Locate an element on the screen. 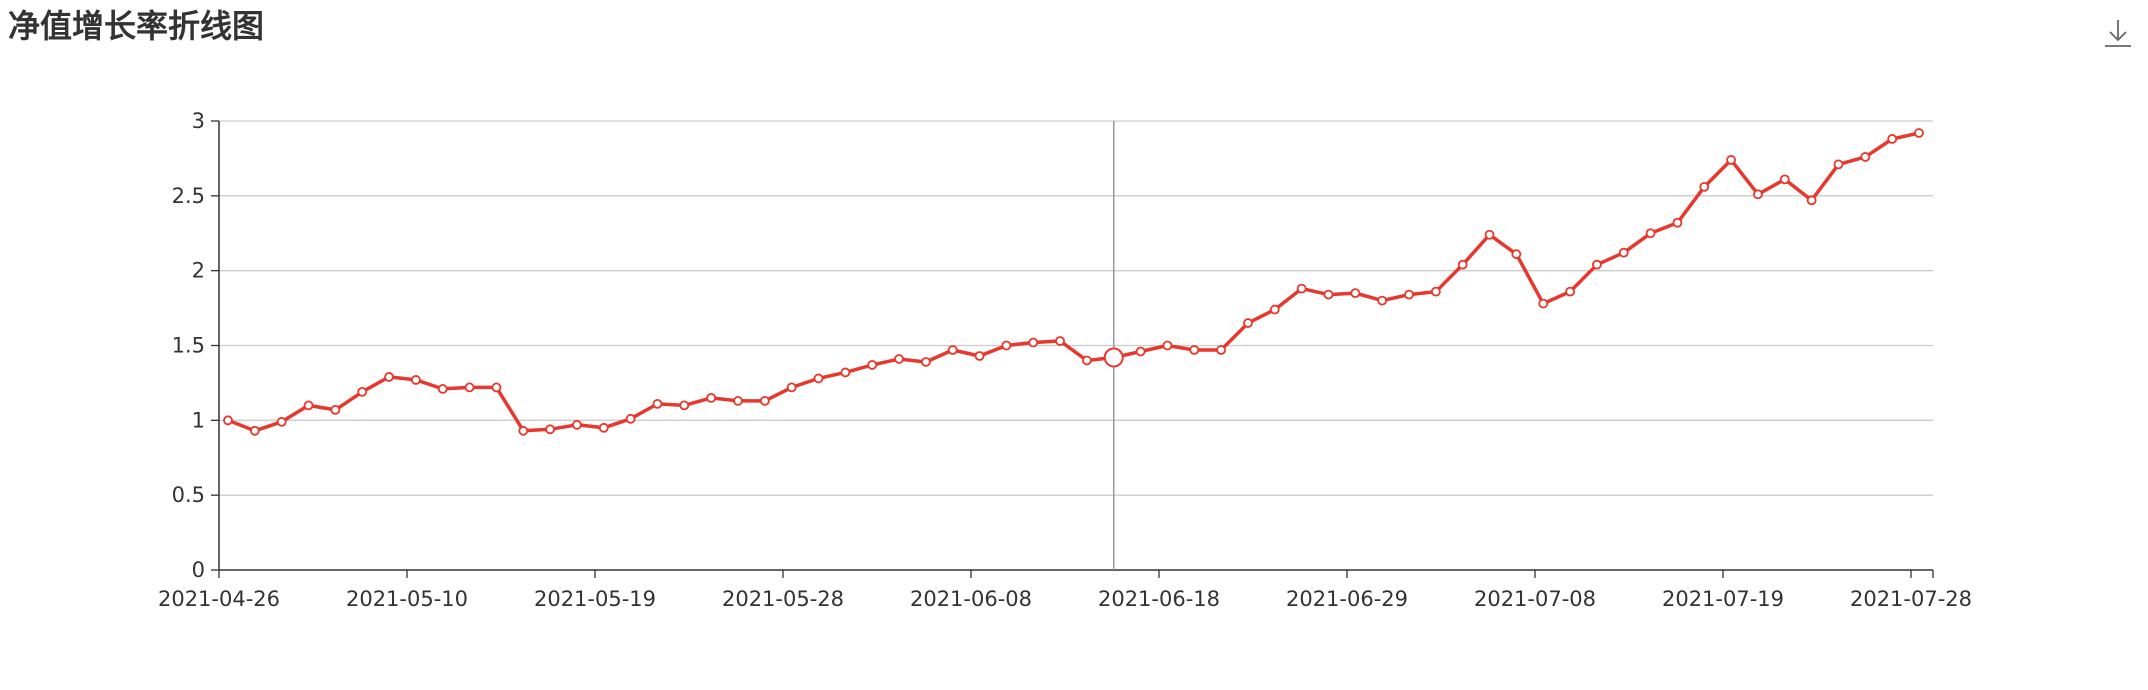  highlighted-data-point is located at coordinates (1113, 357).